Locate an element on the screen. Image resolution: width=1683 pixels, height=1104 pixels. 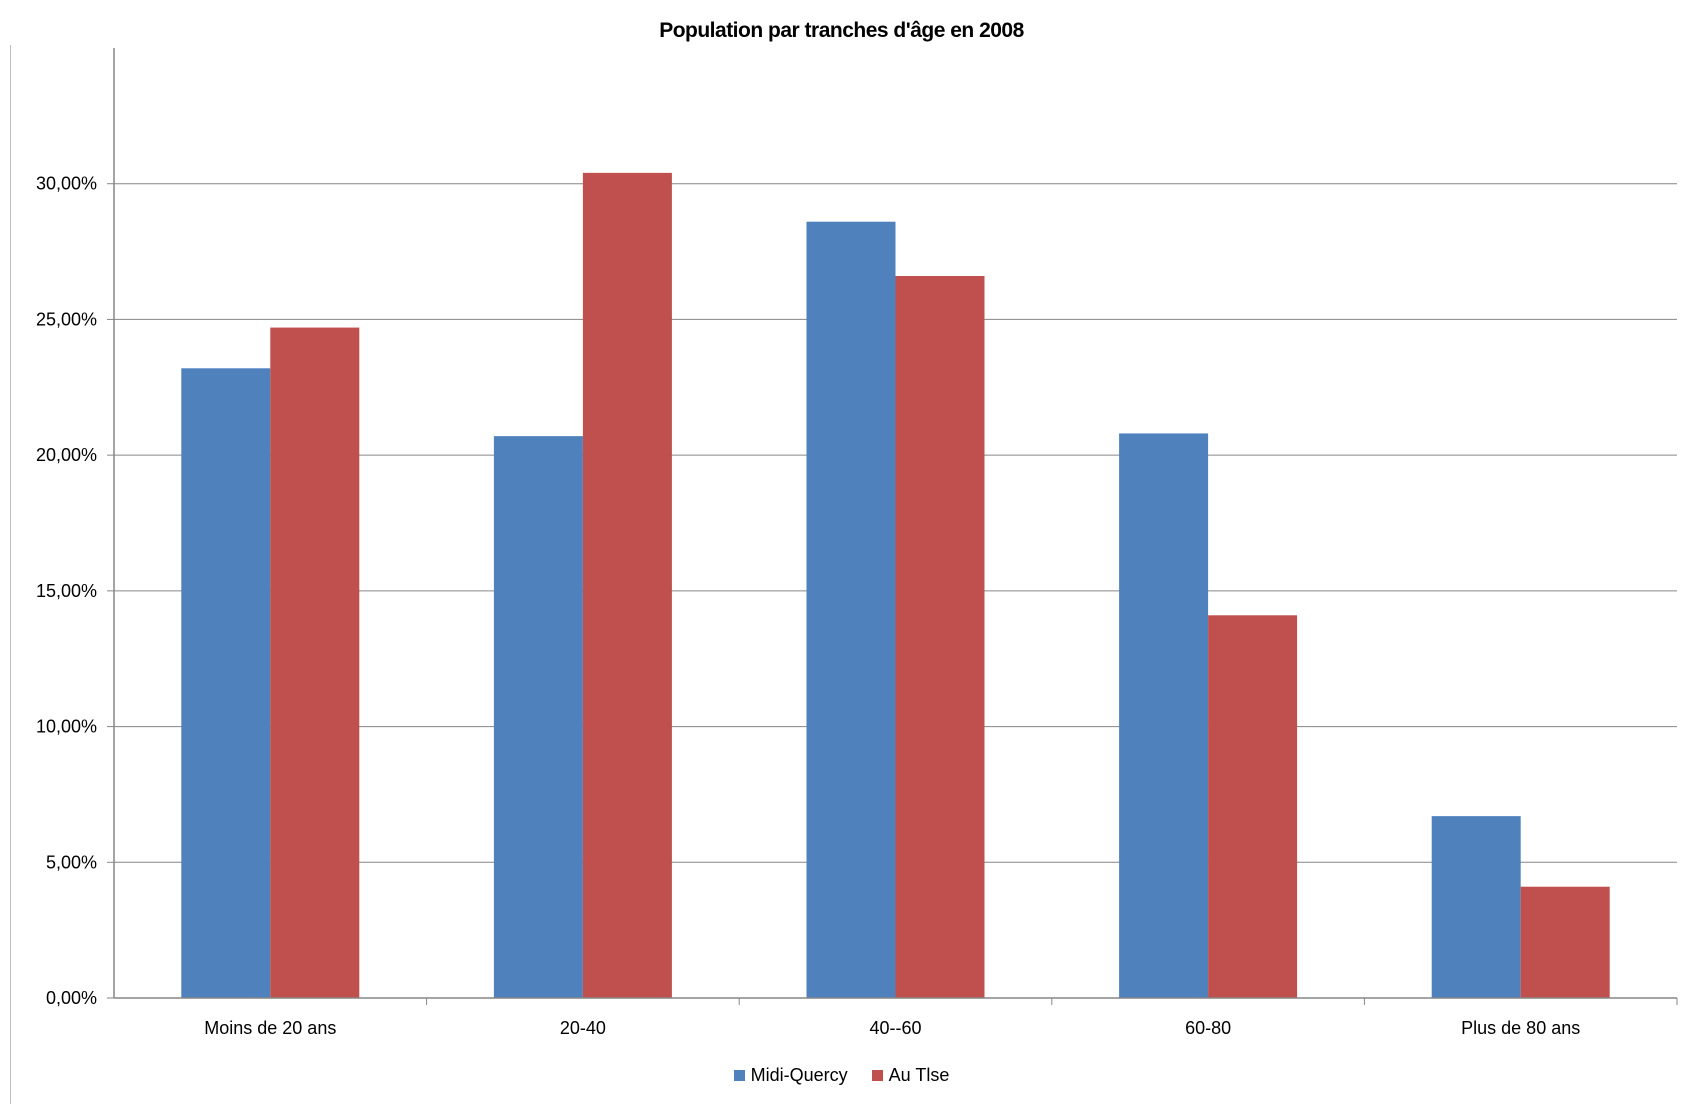
y-tick-label: 0,00% is located at coordinates (71, 998).